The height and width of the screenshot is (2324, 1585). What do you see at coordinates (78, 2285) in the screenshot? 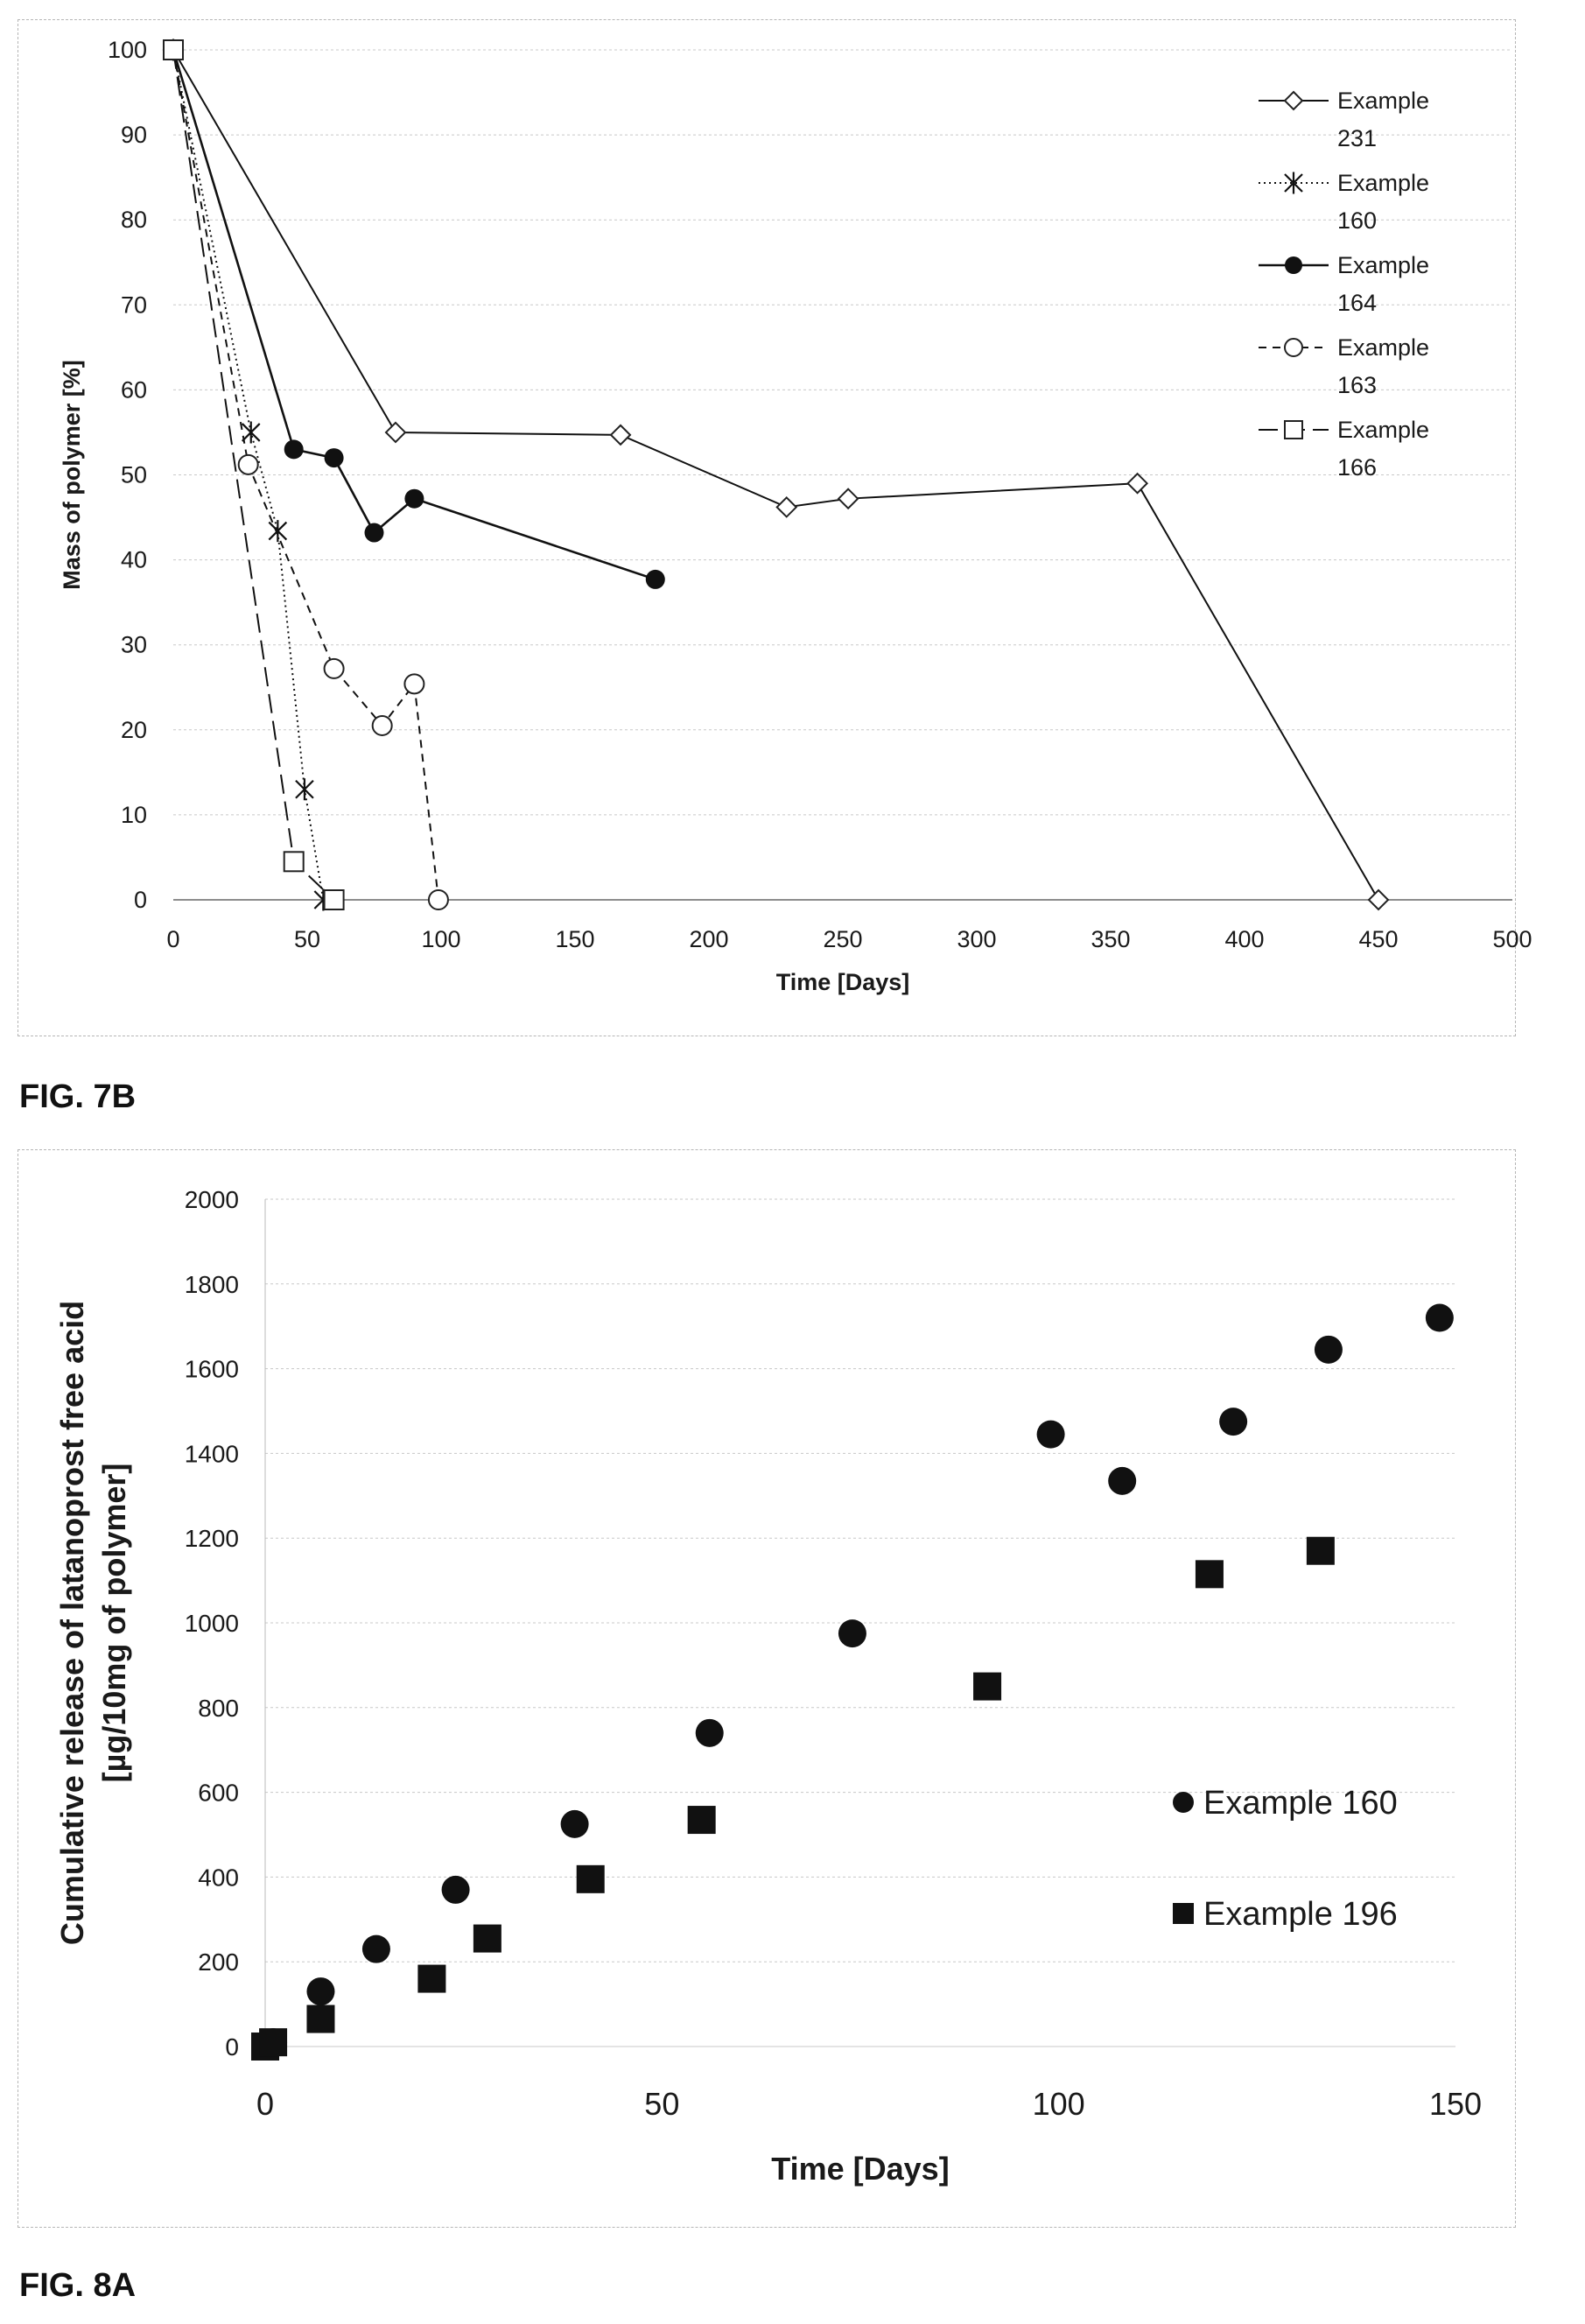
I see `figure-label: FIG. 8A` at bounding box center [78, 2285].